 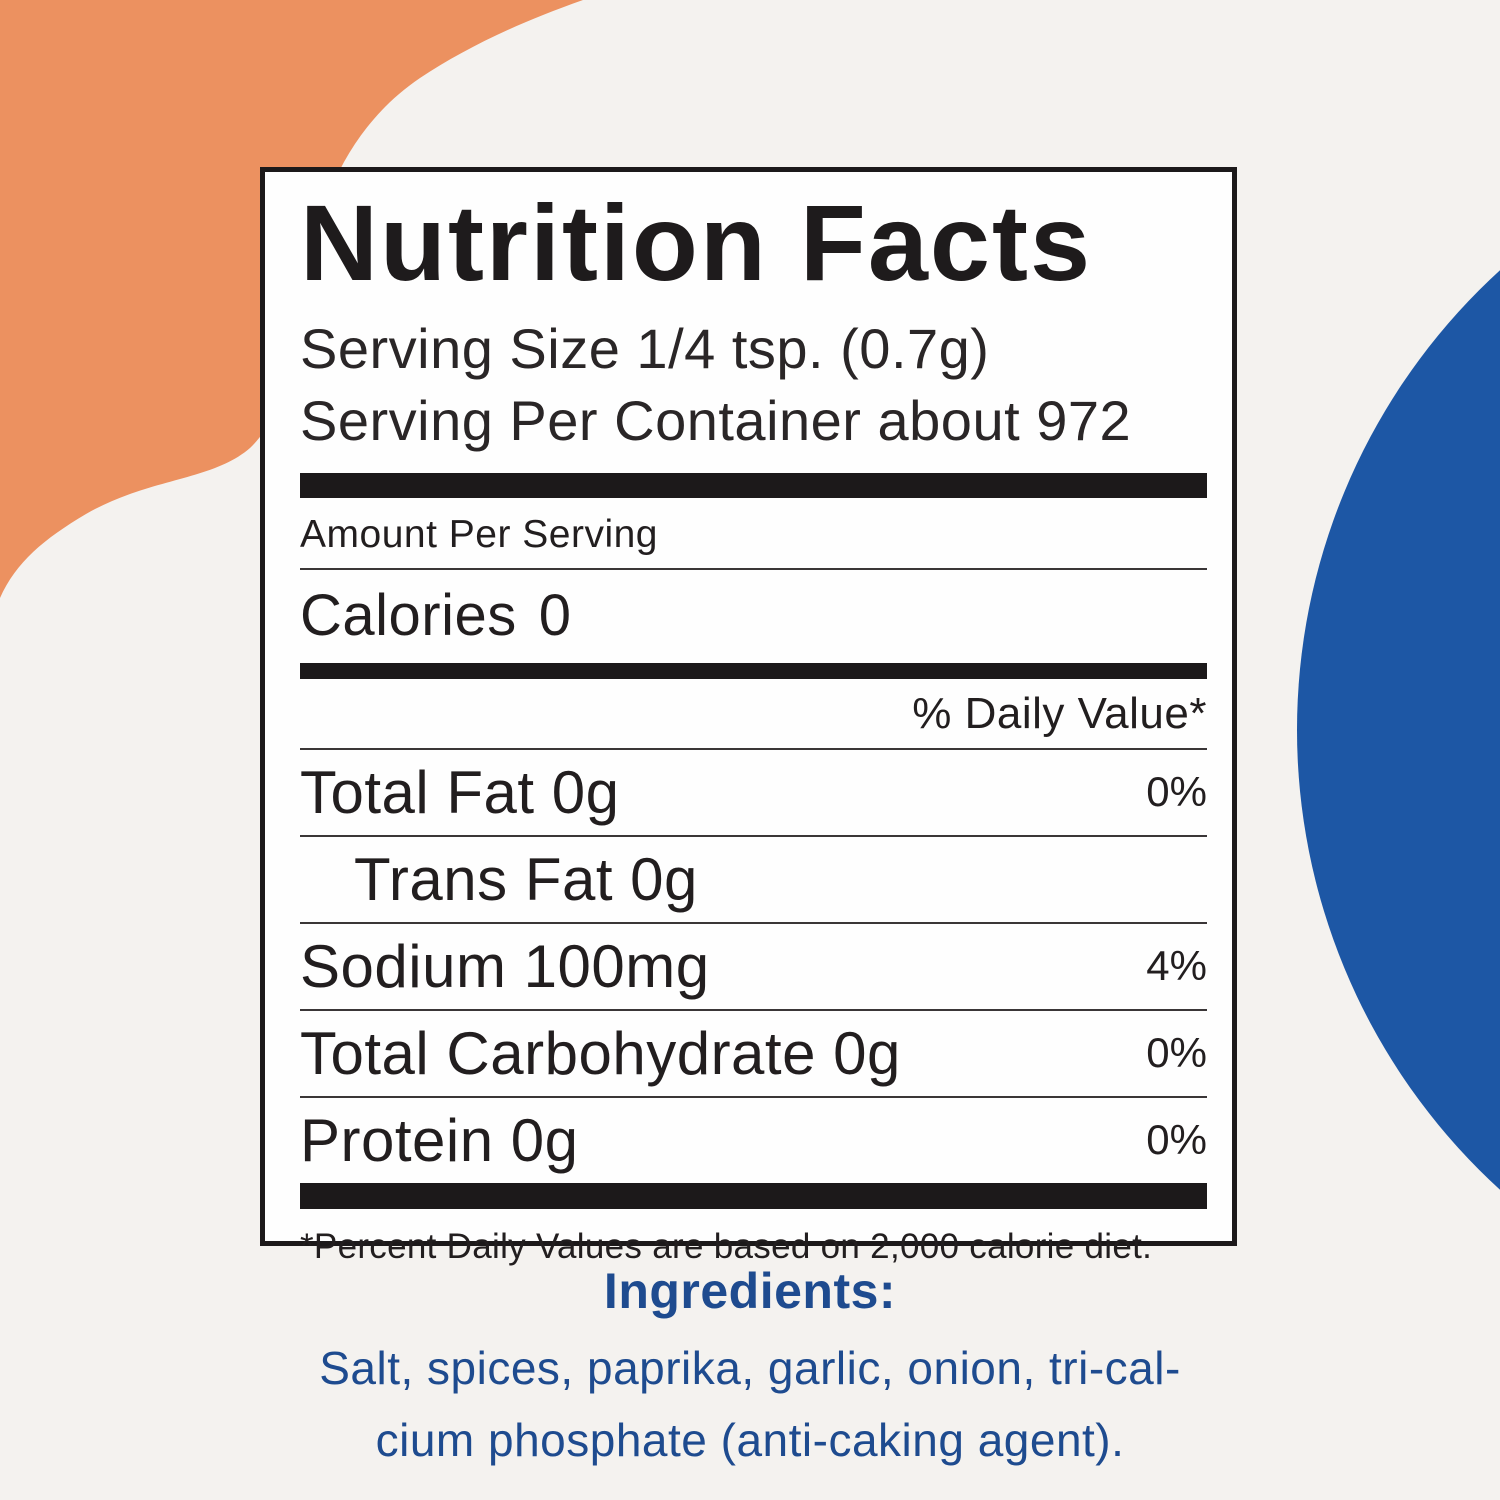 What do you see at coordinates (753, 879) in the screenshot?
I see `nutrient-row-trans-fat: Trans Fat 0g` at bounding box center [753, 879].